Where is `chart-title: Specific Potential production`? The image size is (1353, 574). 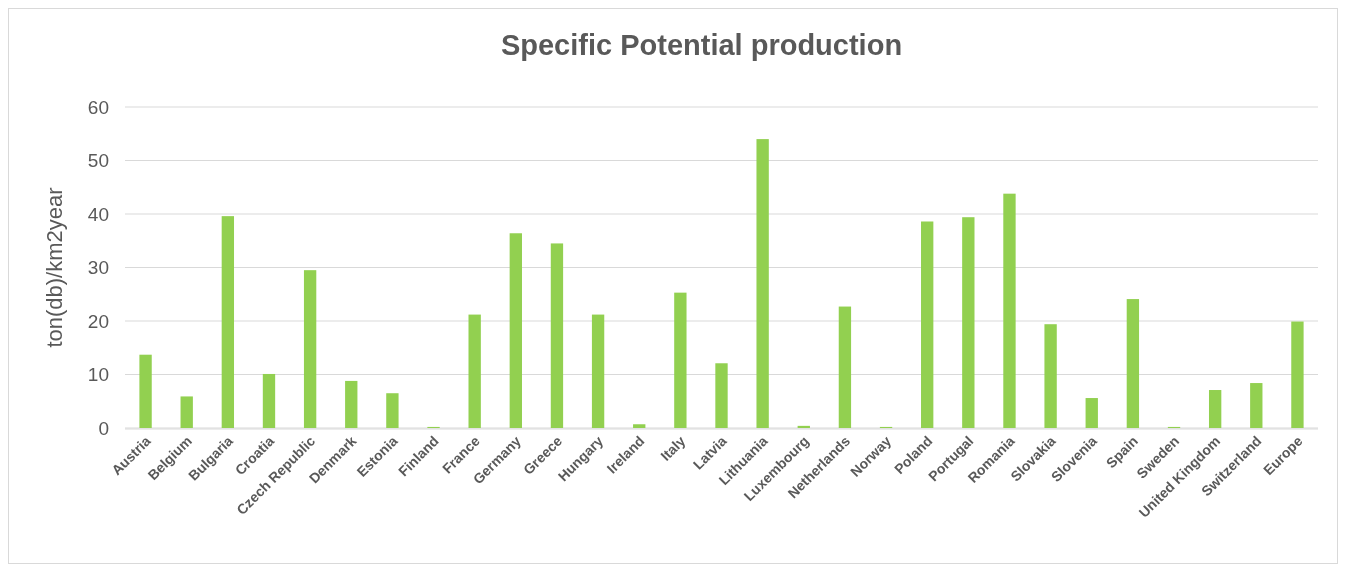 chart-title: Specific Potential production is located at coordinates (701, 45).